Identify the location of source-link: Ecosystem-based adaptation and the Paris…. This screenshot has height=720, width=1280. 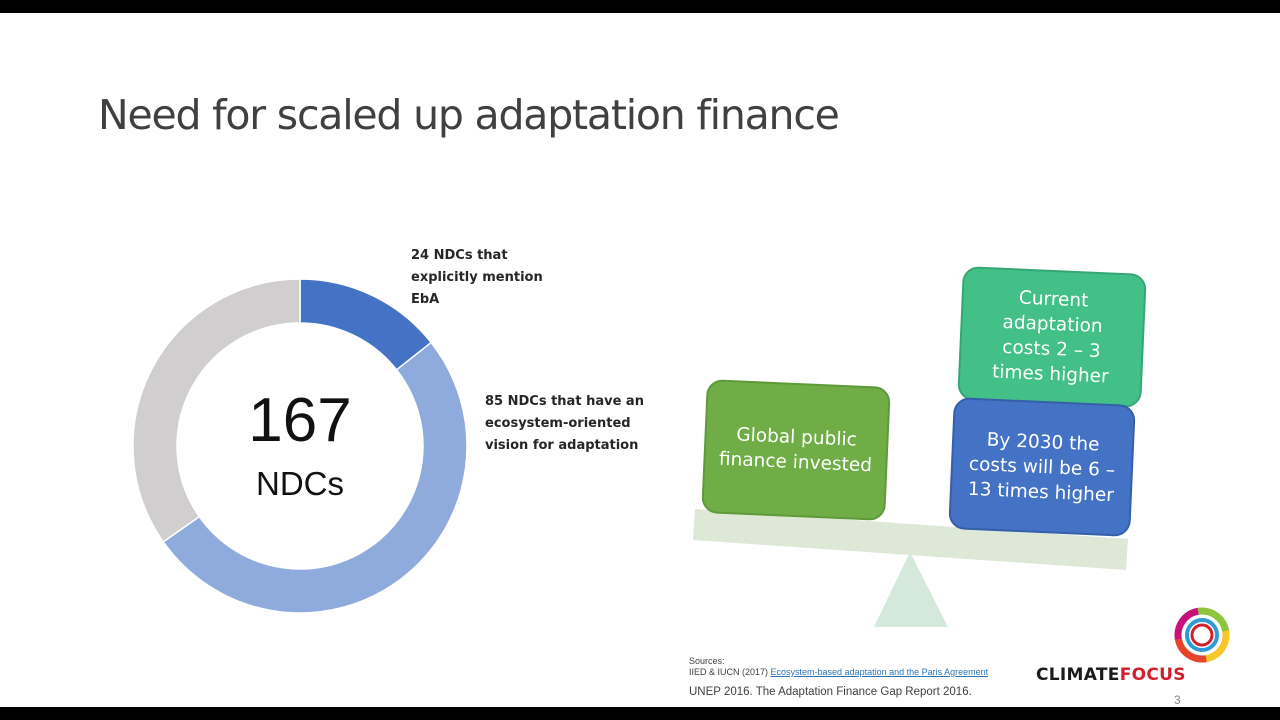
(879, 672).